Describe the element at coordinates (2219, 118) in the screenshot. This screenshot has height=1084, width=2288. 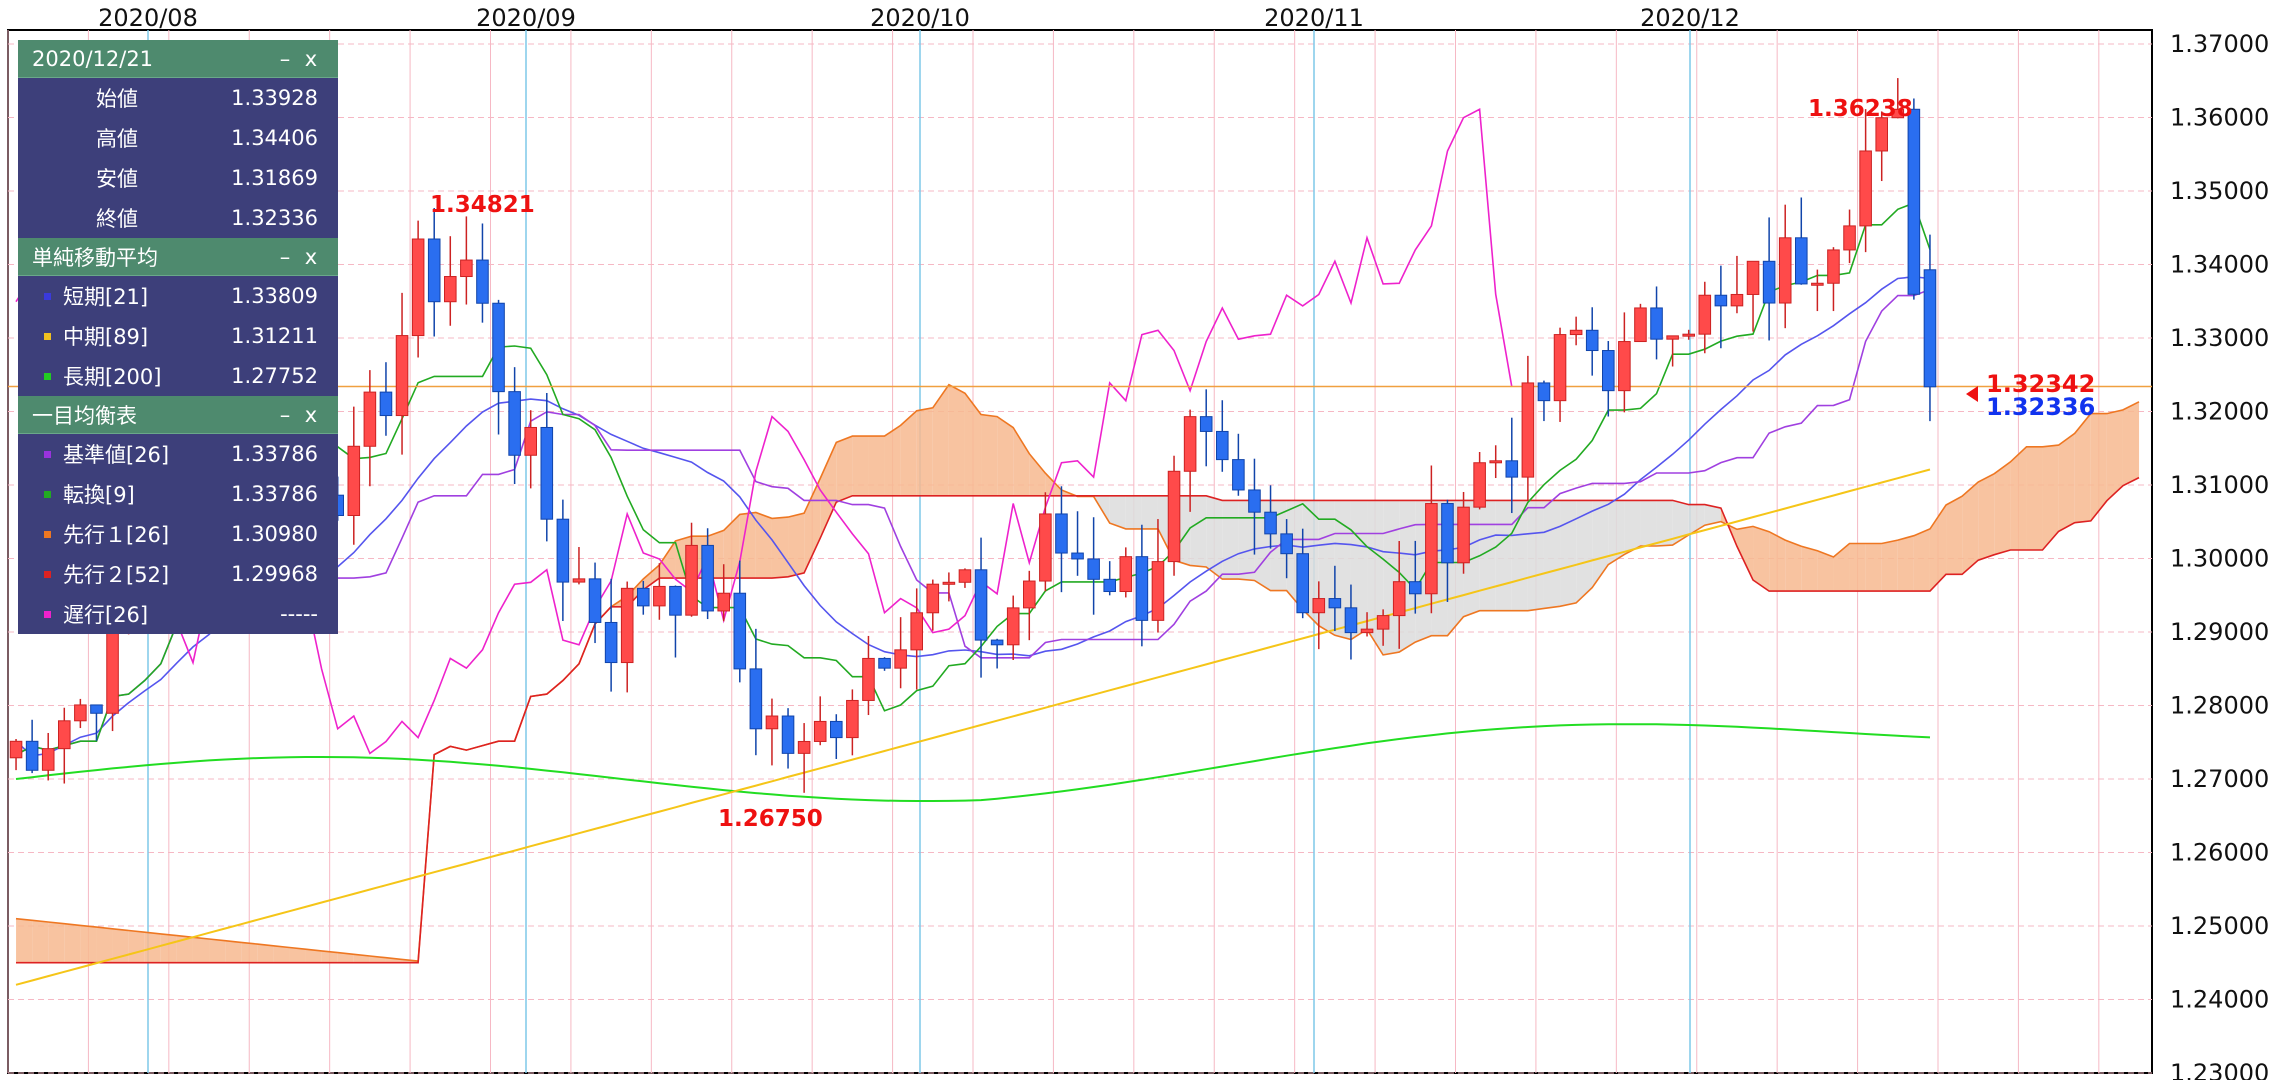
I see `y-tick-label: 1.36000` at that location.